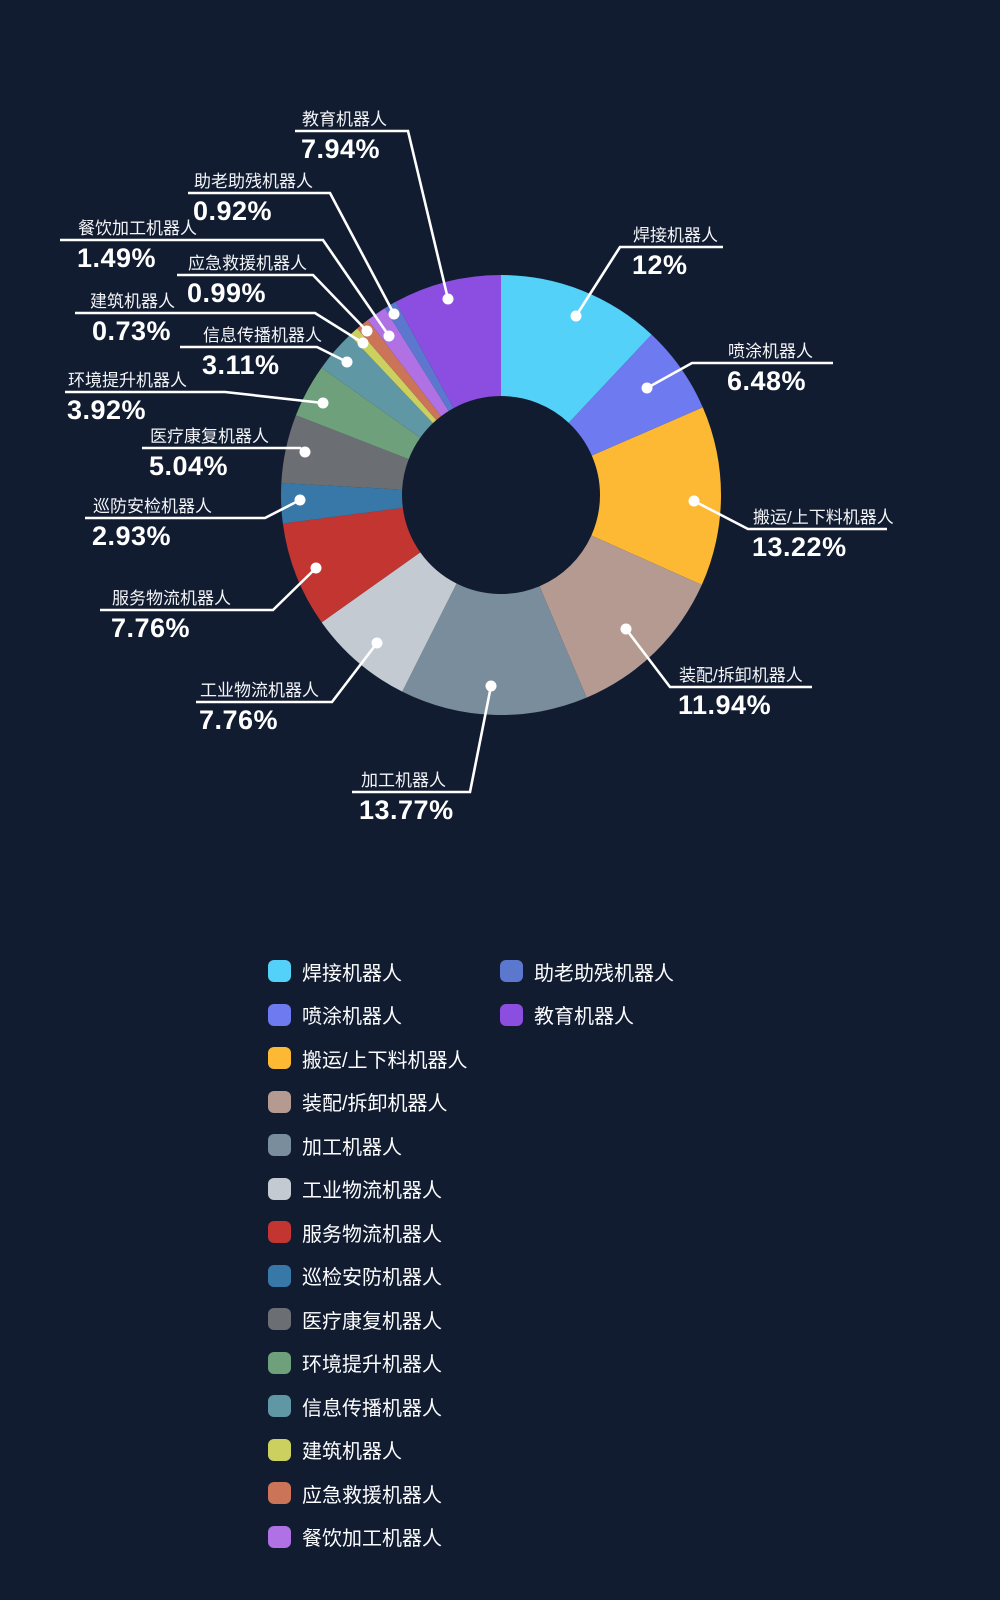  I want to click on legend-swatch-processing, so click(279, 1145).